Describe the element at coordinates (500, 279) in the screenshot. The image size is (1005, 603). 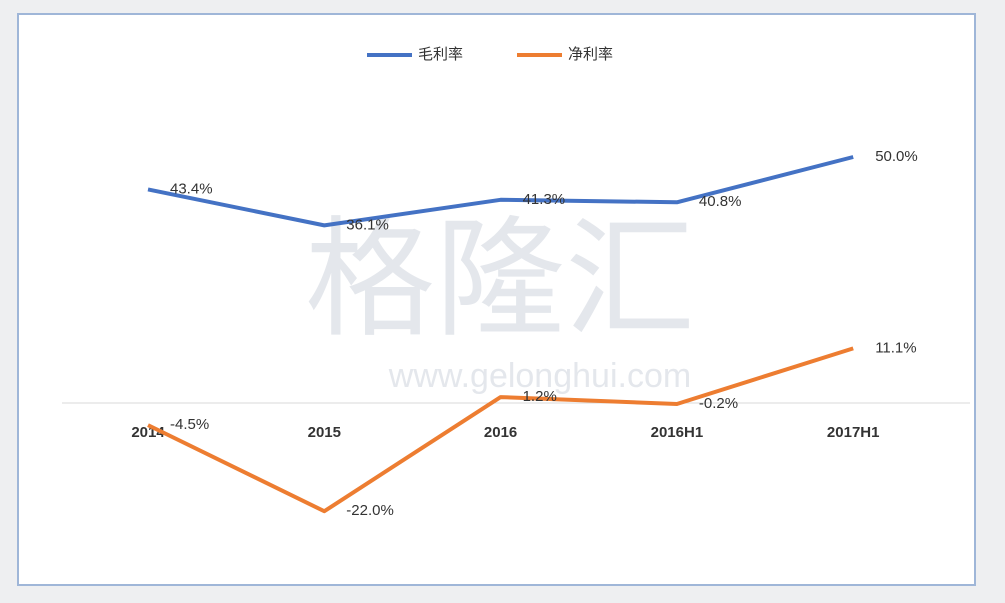
I see `watermark: 格隆汇` at that location.